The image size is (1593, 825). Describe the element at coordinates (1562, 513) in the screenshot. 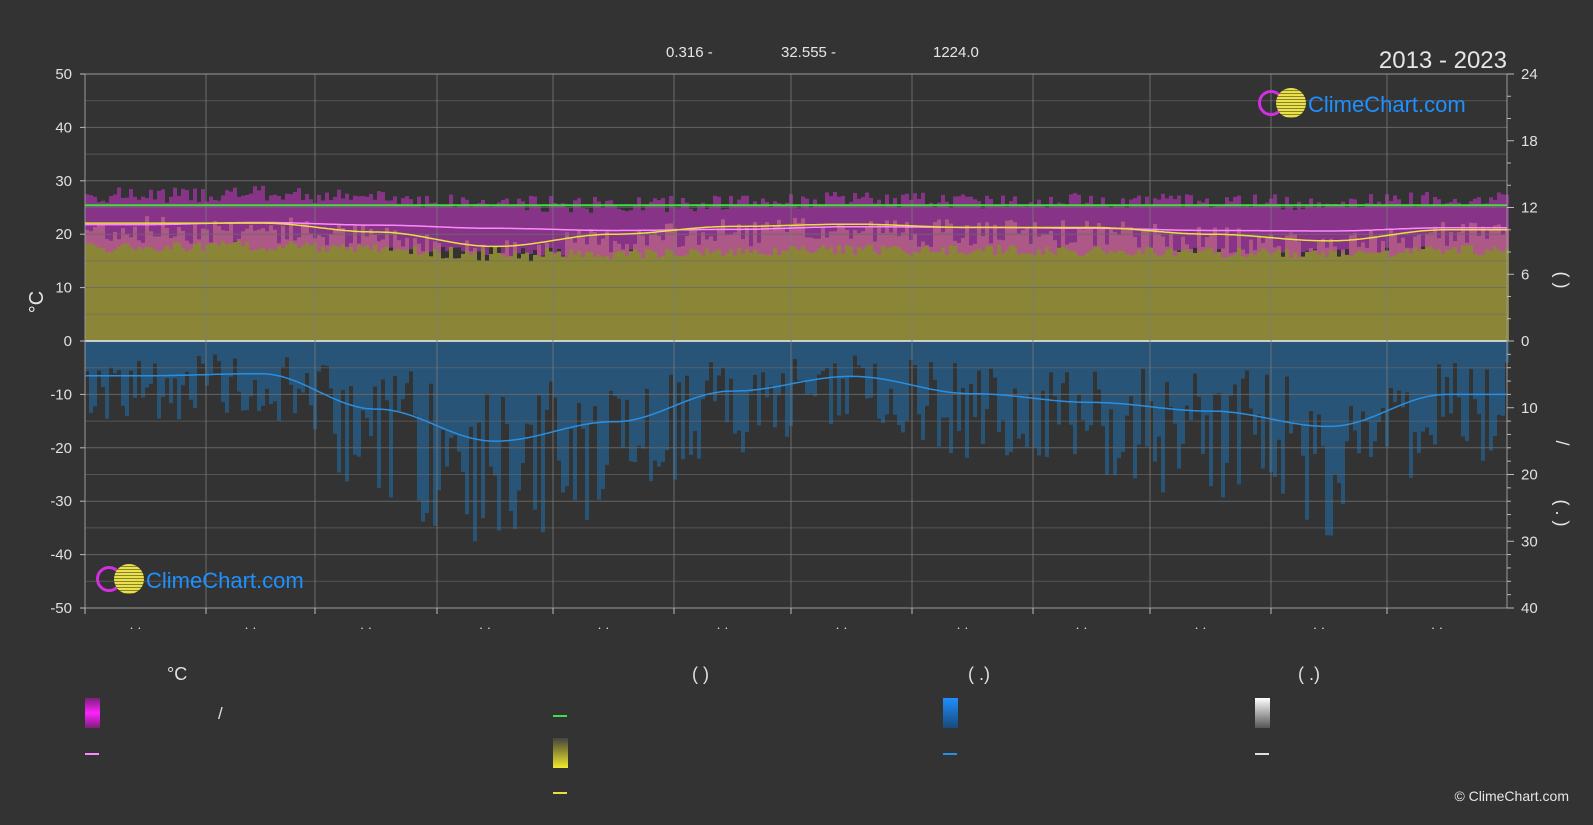

I see `right-axis-label-lower-units: ( . )` at that location.